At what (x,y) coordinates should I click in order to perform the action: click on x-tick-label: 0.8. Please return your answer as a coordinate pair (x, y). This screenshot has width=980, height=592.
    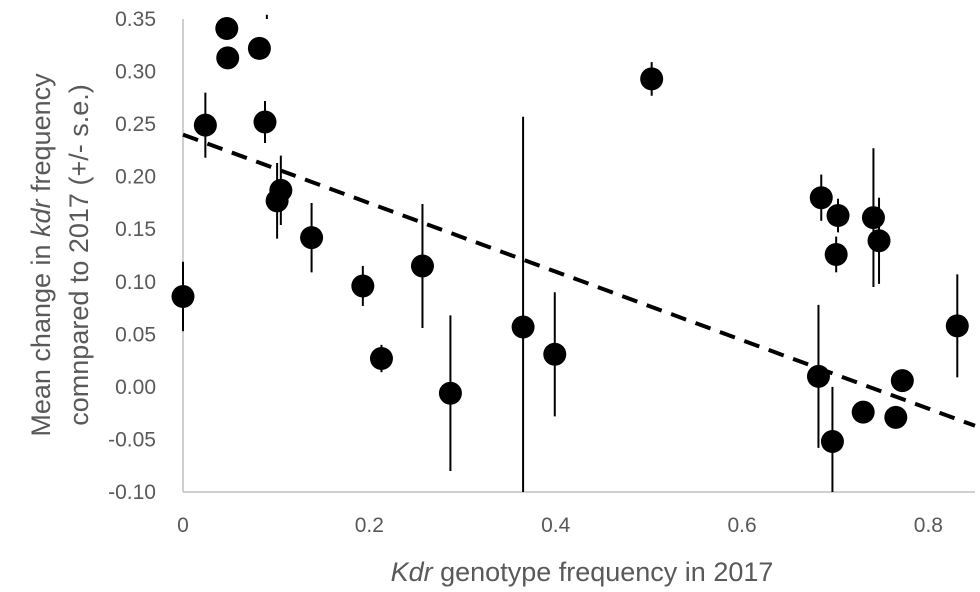
    Looking at the image, I should click on (928, 525).